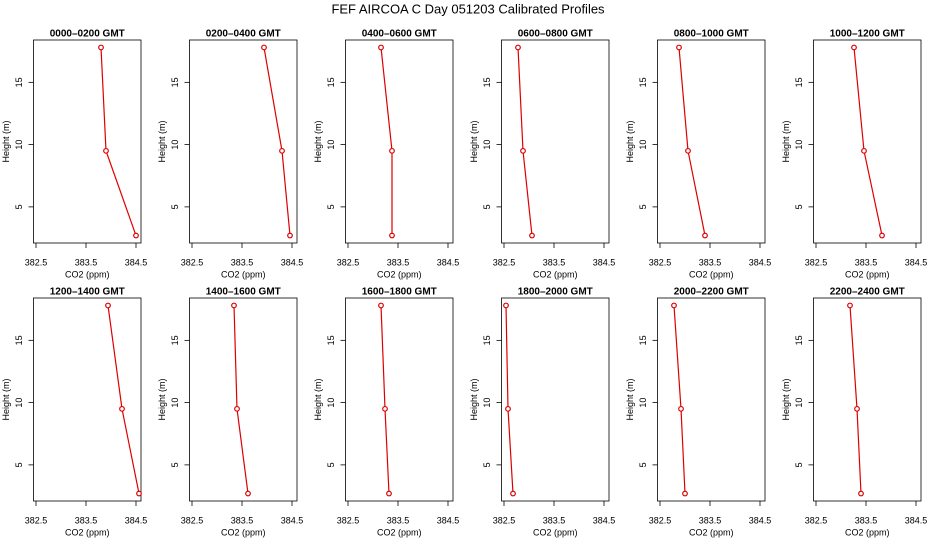  Describe the element at coordinates (711, 34) in the screenshot. I see `panel-title: 0800–1000 GMT` at that location.